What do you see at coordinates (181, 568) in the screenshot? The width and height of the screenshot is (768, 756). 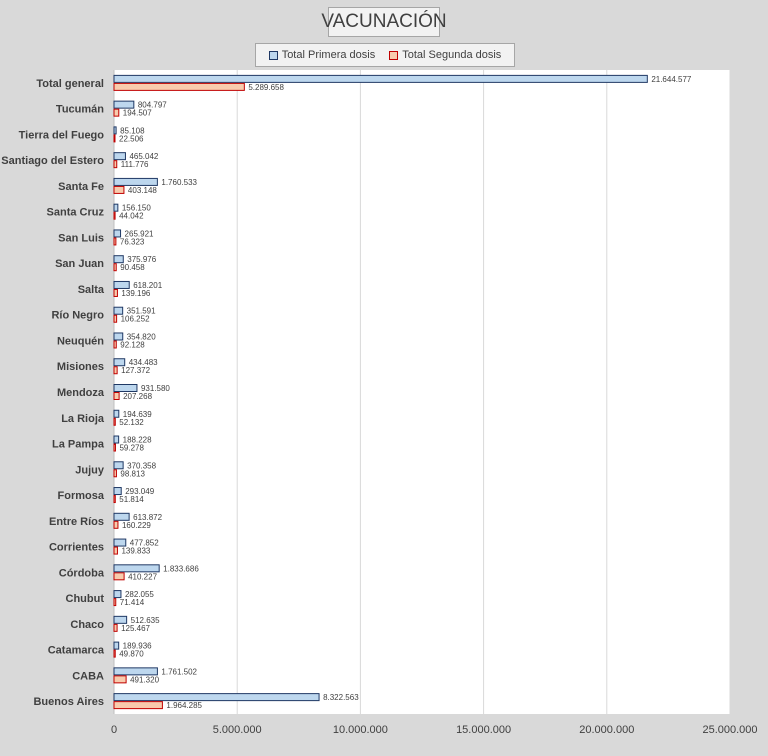 I see `data-label-primera: 1.833.686` at bounding box center [181, 568].